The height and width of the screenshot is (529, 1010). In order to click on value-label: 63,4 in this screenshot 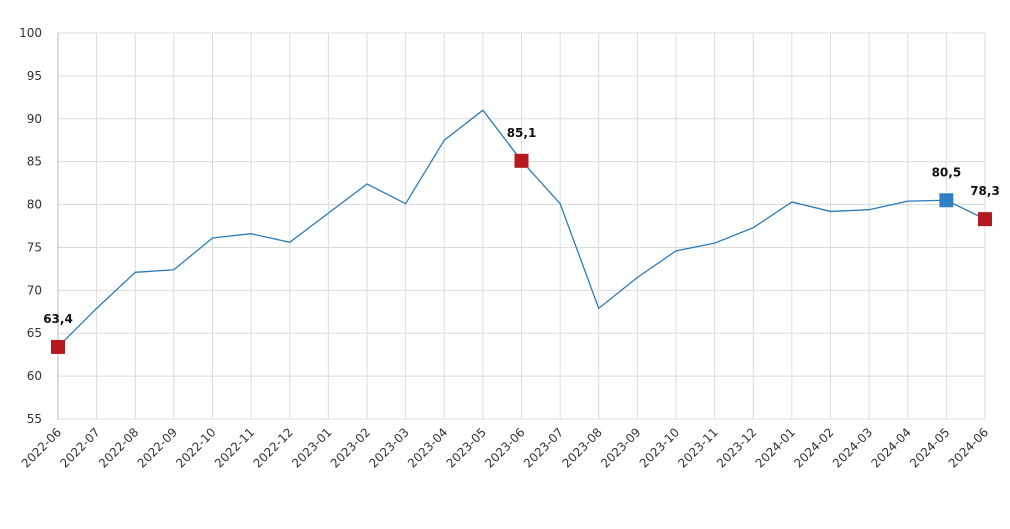, I will do `click(58, 319)`.